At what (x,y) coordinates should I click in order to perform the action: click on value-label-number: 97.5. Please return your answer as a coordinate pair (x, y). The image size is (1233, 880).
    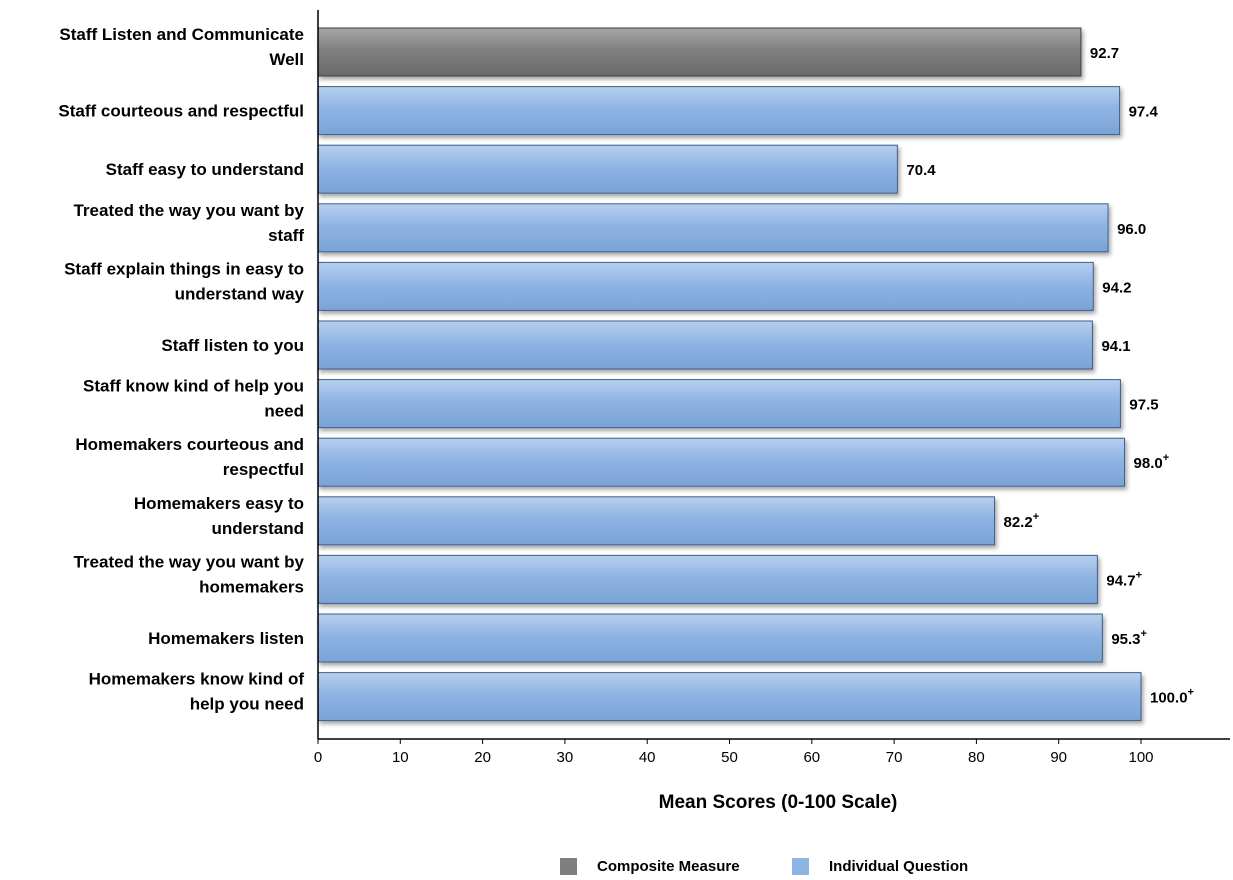
    Looking at the image, I should click on (1143, 405).